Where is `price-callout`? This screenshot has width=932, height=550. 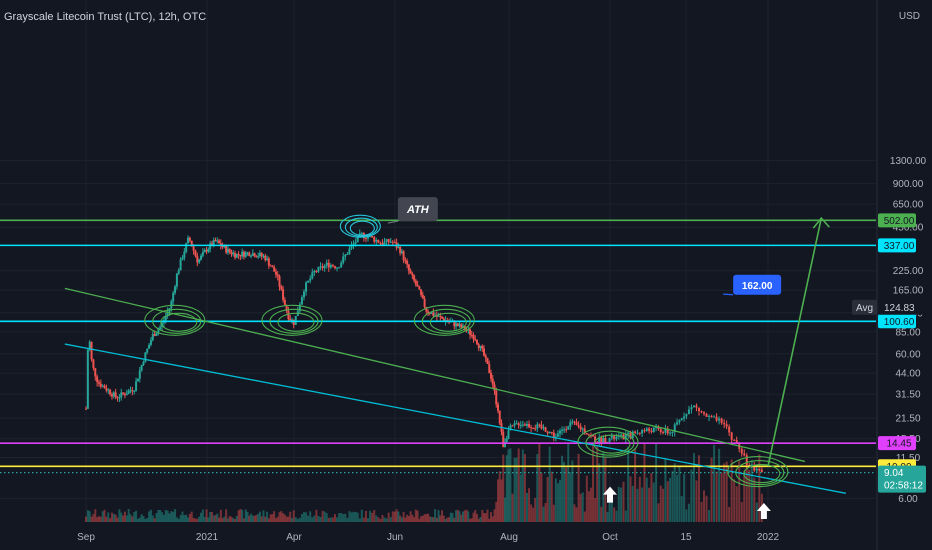 price-callout is located at coordinates (757, 284).